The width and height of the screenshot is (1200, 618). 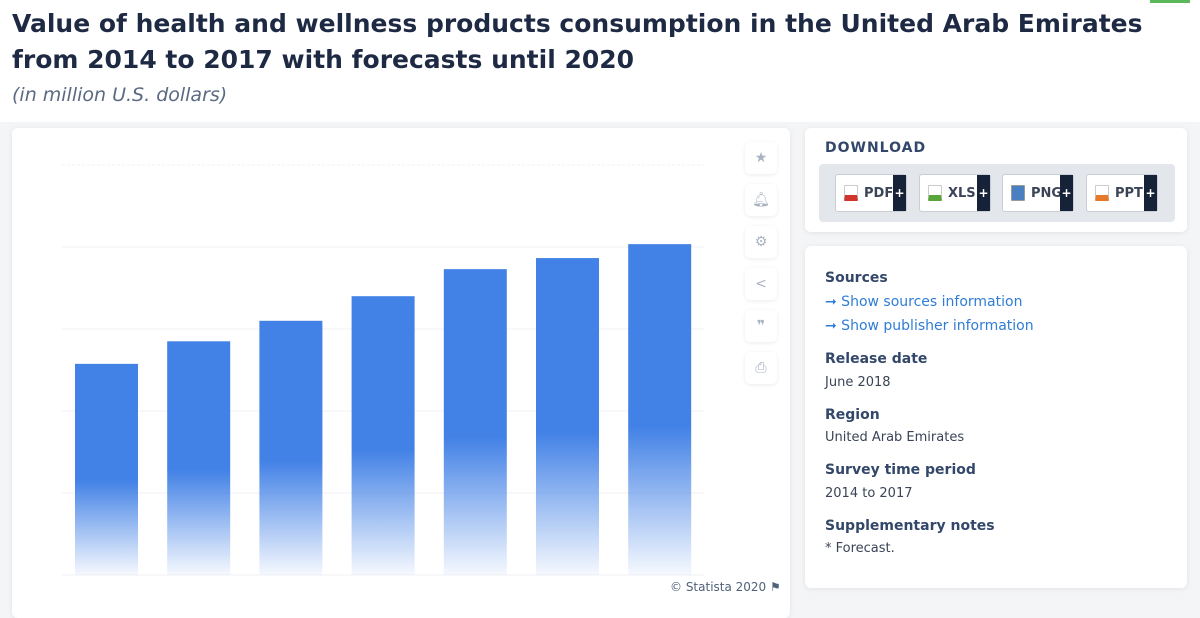 I want to click on page-subtitle: (in million U.S. dollars), so click(x=120, y=95).